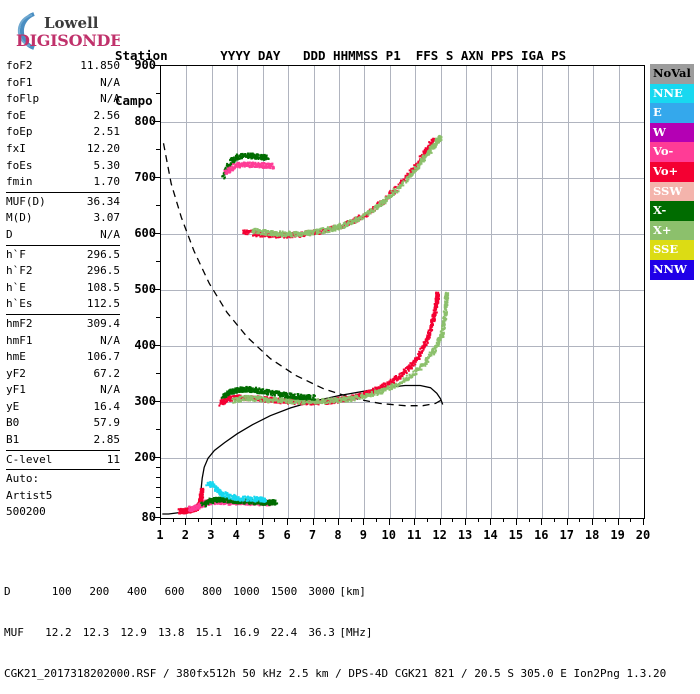 The image size is (700, 694). What do you see at coordinates (148, 517) in the screenshot?
I see `y-axis-label: 80` at bounding box center [148, 517].